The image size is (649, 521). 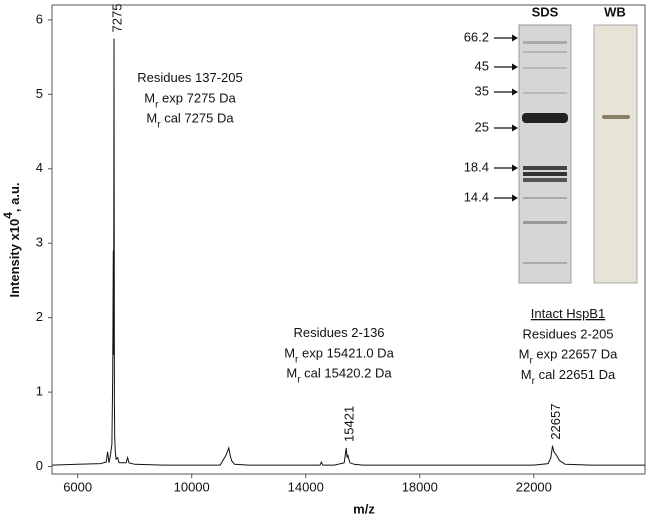 What do you see at coordinates (482, 126) in the screenshot?
I see `marker-label: 25` at bounding box center [482, 126].